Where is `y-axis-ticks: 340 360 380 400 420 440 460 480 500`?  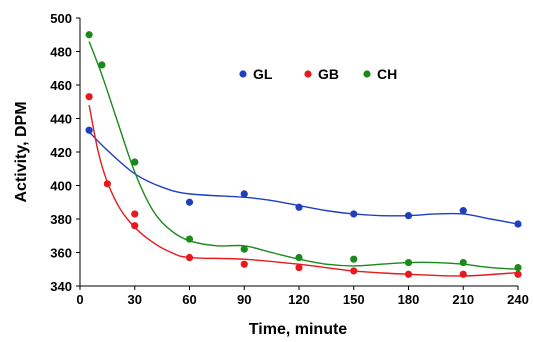
y-axis-ticks: 340 360 380 400 420 440 460 480 500 is located at coordinates (65, 152).